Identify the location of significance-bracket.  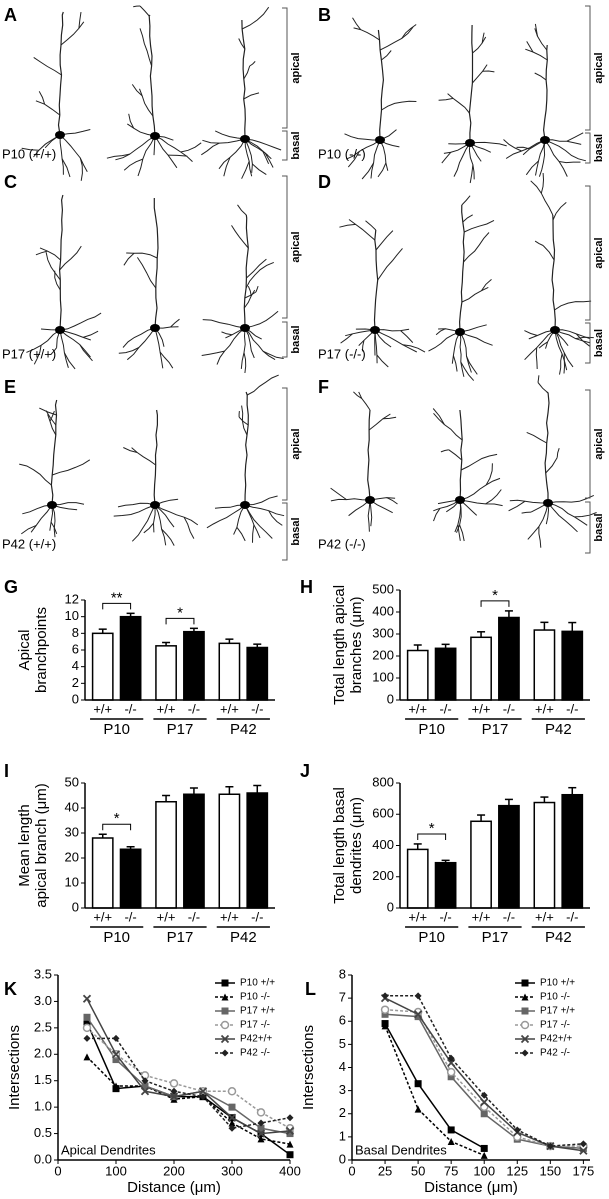
(495, 603).